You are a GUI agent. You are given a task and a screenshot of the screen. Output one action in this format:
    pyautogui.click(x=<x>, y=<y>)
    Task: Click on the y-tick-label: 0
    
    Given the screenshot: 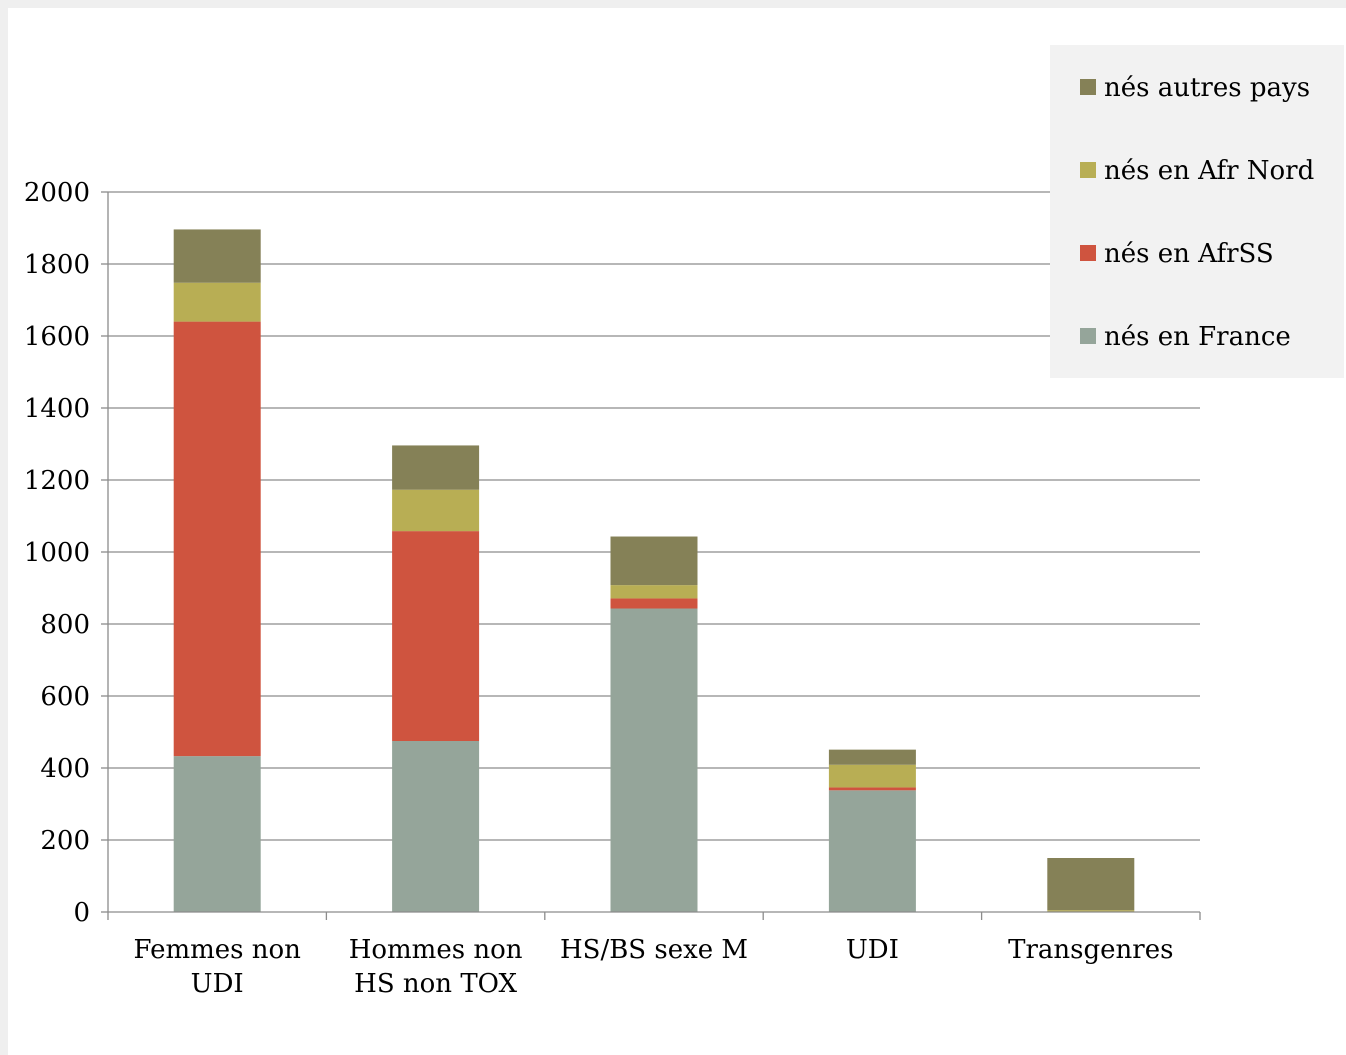 What is the action you would take?
    pyautogui.click(x=81, y=913)
    